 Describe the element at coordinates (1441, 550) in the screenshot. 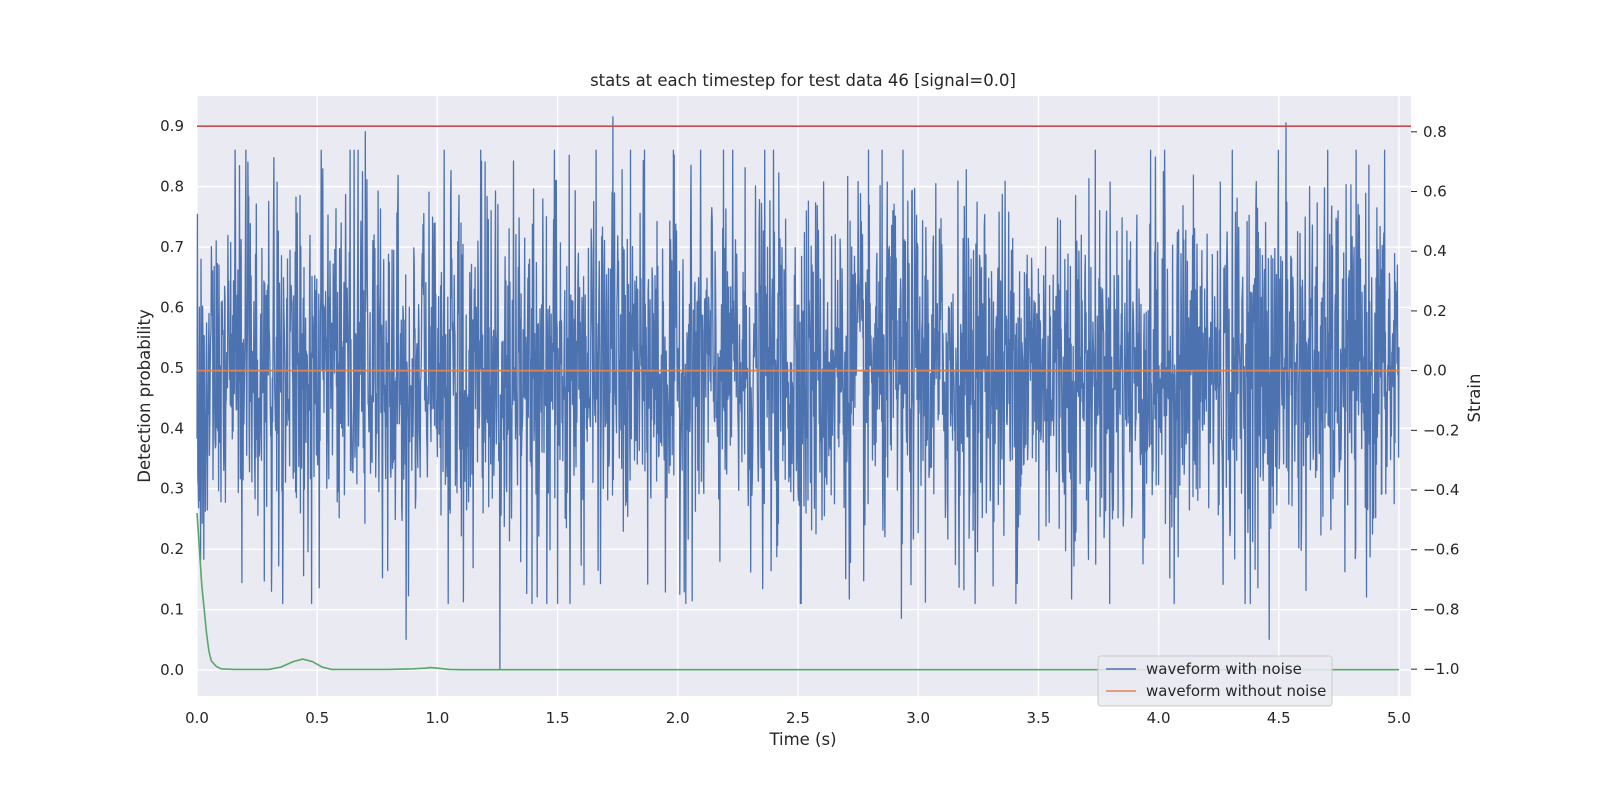

I see `y-right-tick-label: −0.6` at that location.